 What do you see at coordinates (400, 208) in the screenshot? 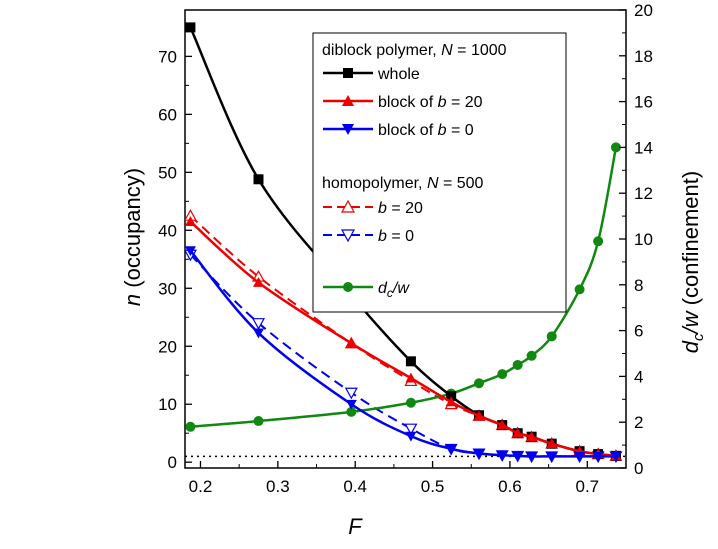
I see `legend-label-homo-b20: b = 20` at bounding box center [400, 208].